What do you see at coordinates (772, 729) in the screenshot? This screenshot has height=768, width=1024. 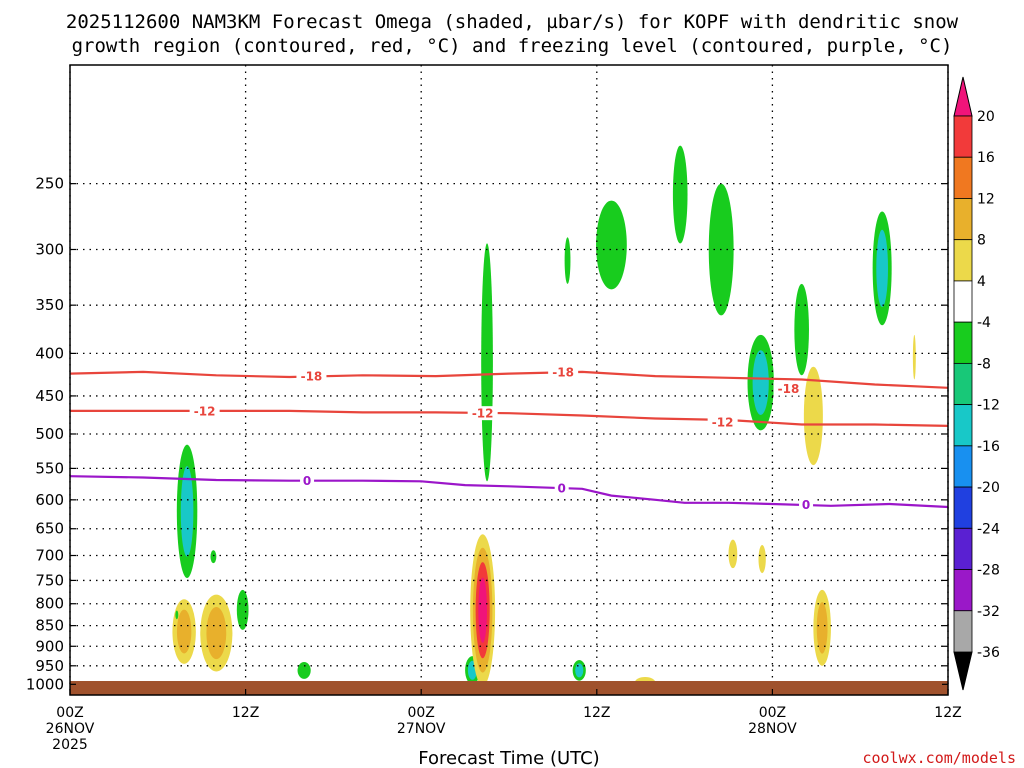 I see `x-tick-label: 28NOV` at bounding box center [772, 729].